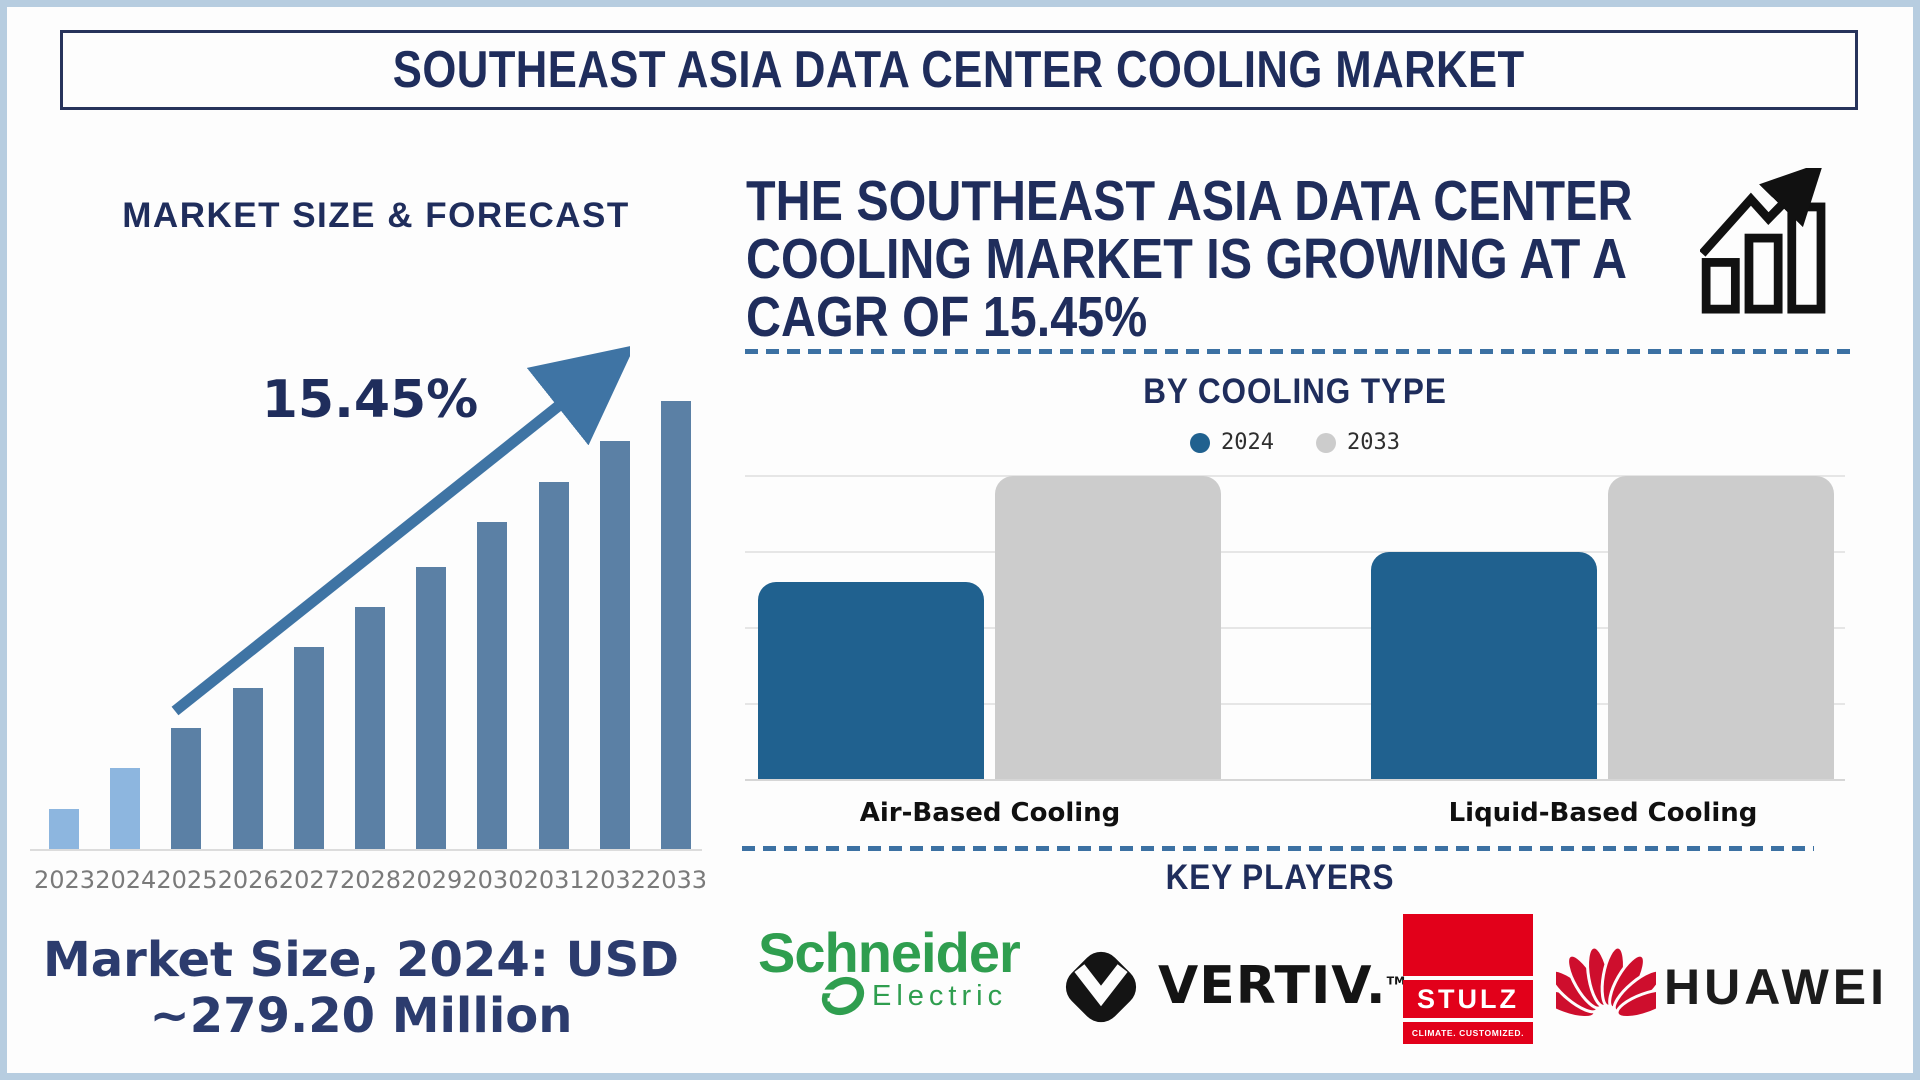 This screenshot has height=1080, width=1920. I want to click on year-label-2033: 2033, so click(677, 880).